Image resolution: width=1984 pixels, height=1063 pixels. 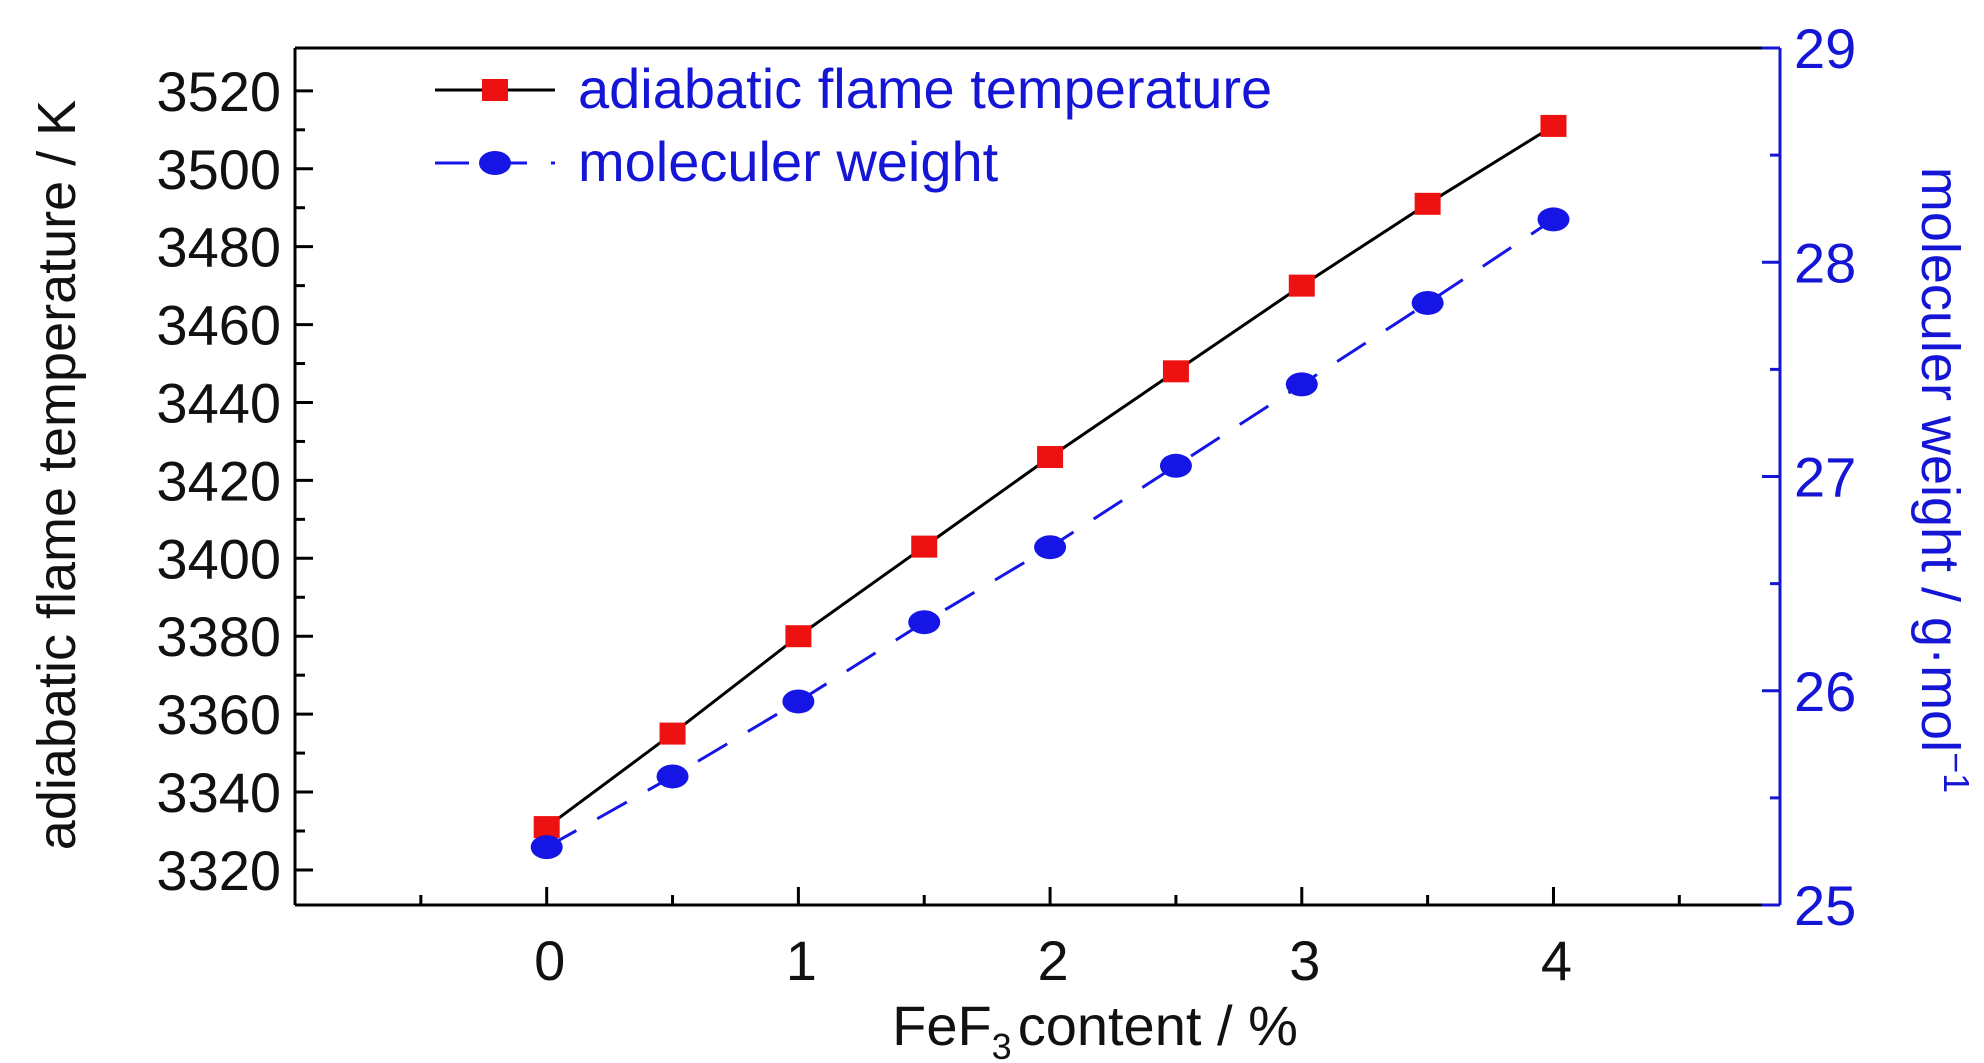 What do you see at coordinates (1053, 960) in the screenshot?
I see `x-tick-label: 2` at bounding box center [1053, 960].